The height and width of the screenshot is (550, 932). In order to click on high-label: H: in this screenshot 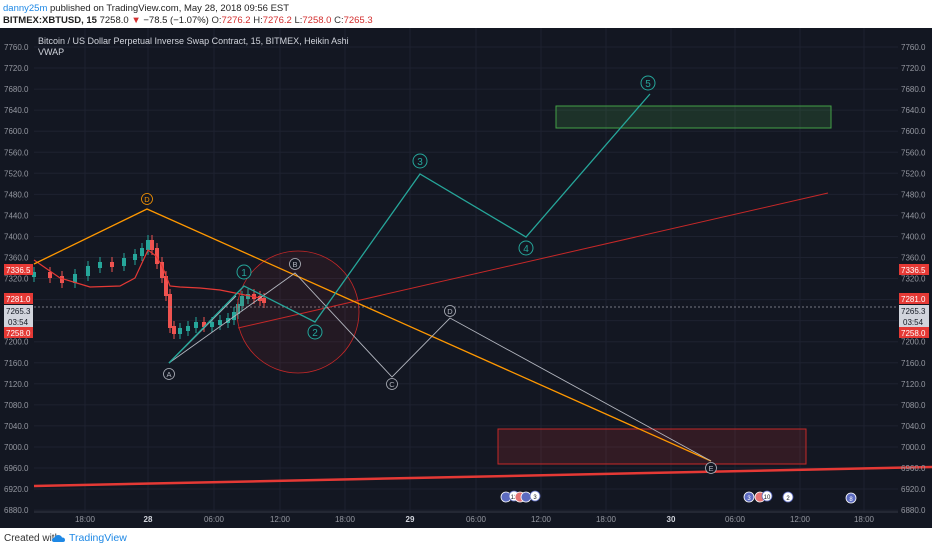, I will do `click(258, 20)`.